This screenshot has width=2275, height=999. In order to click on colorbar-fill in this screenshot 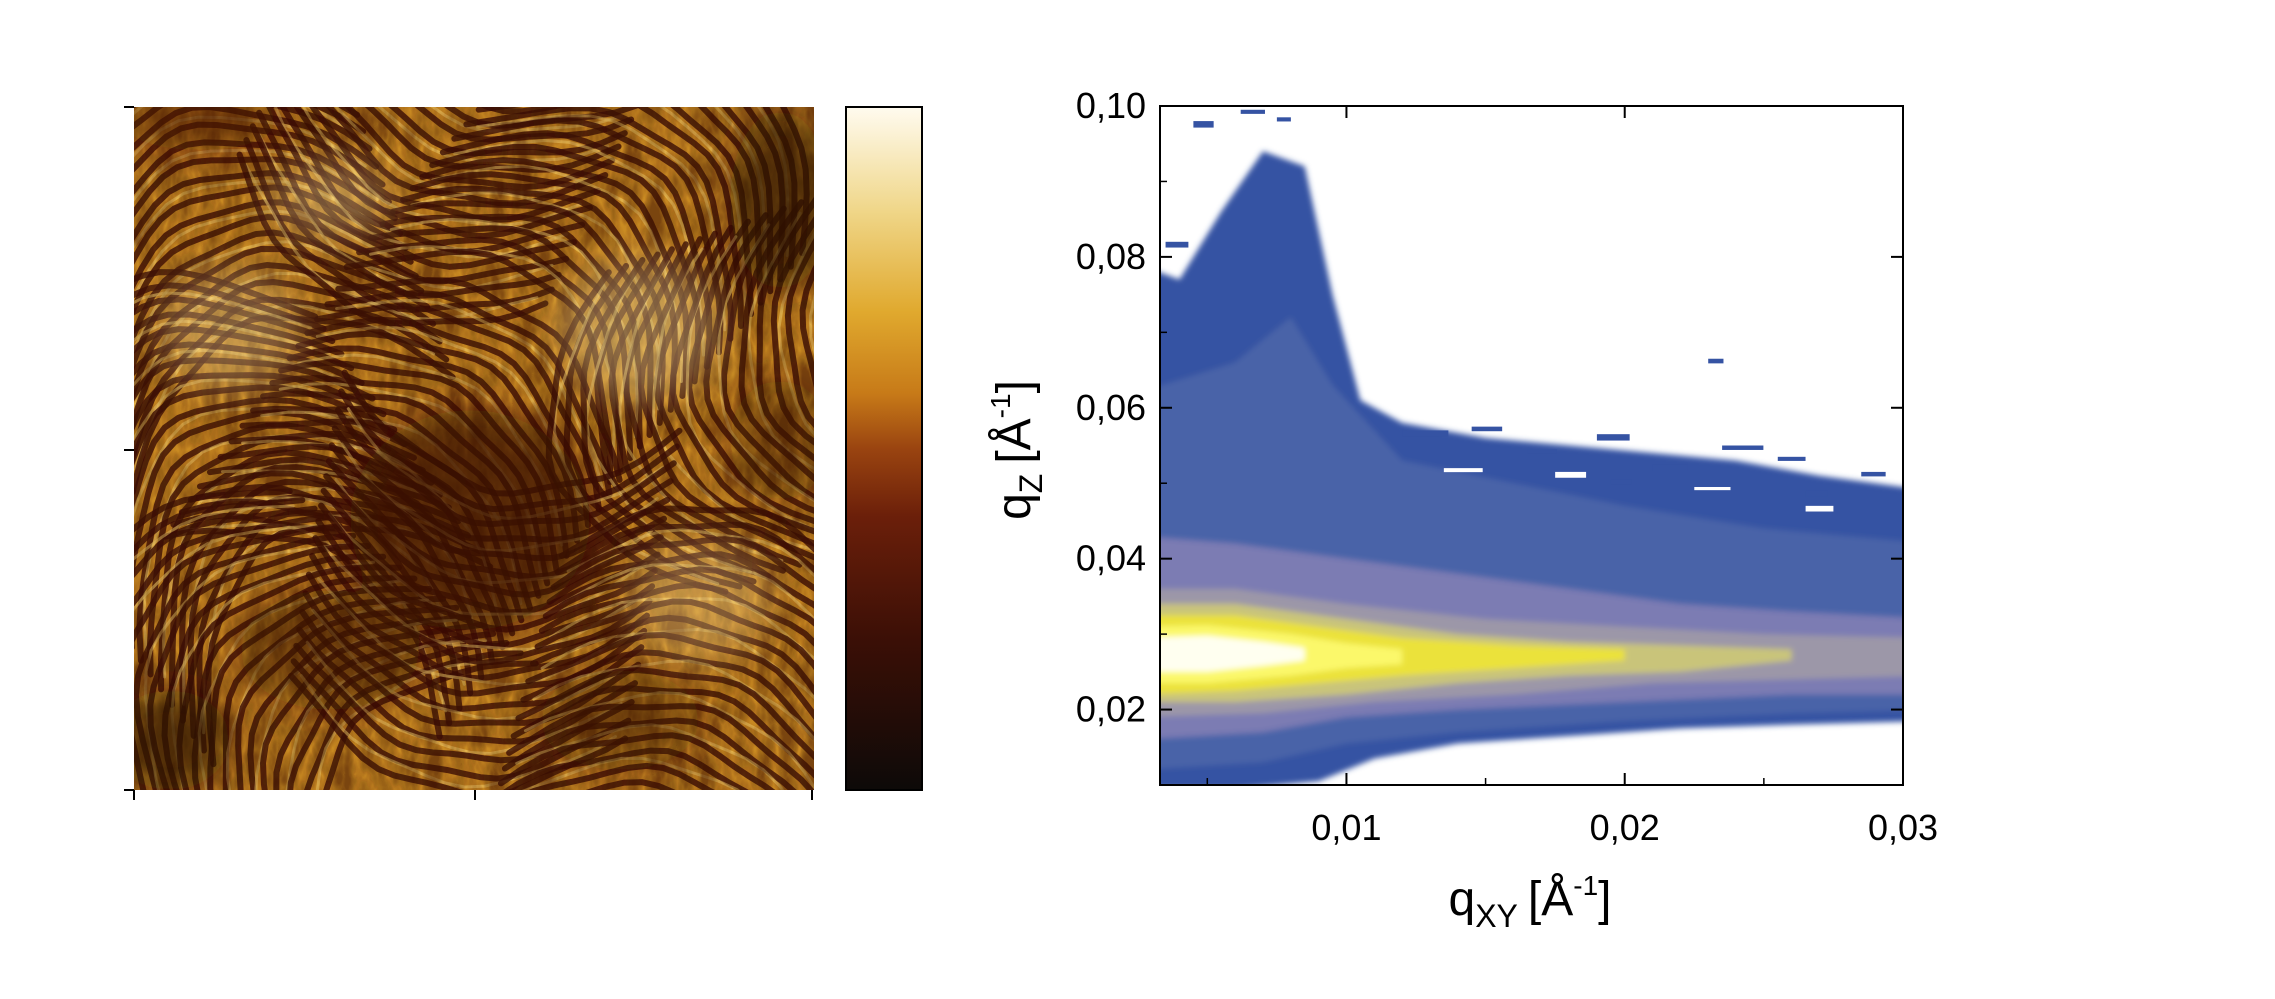, I will do `click(884, 448)`.